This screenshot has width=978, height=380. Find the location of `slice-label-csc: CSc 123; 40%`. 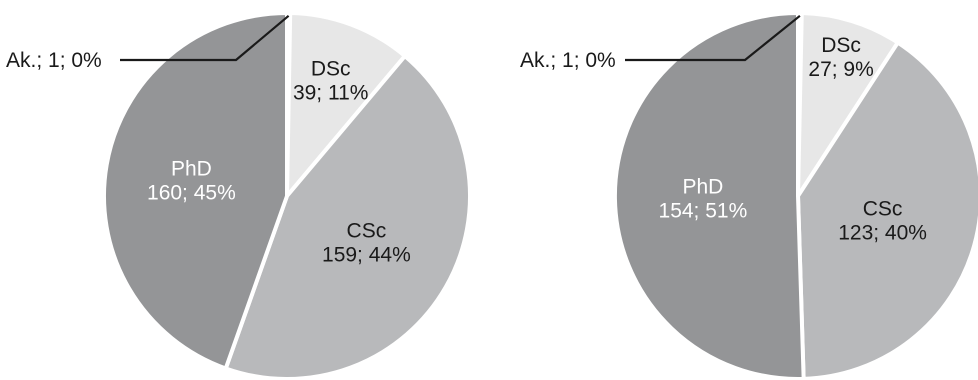

slice-label-csc: CSc 123; 40% is located at coordinates (882, 221).